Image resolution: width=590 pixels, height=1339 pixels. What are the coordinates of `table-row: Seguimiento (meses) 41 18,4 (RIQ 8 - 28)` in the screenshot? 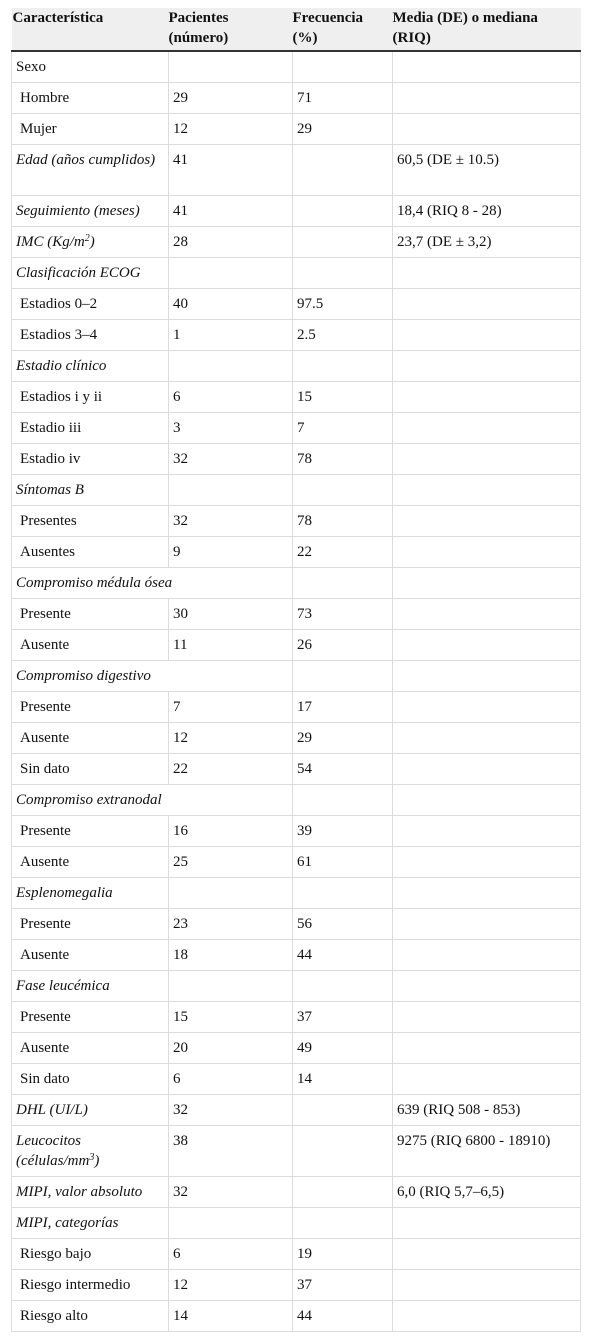 It's located at (296, 210).